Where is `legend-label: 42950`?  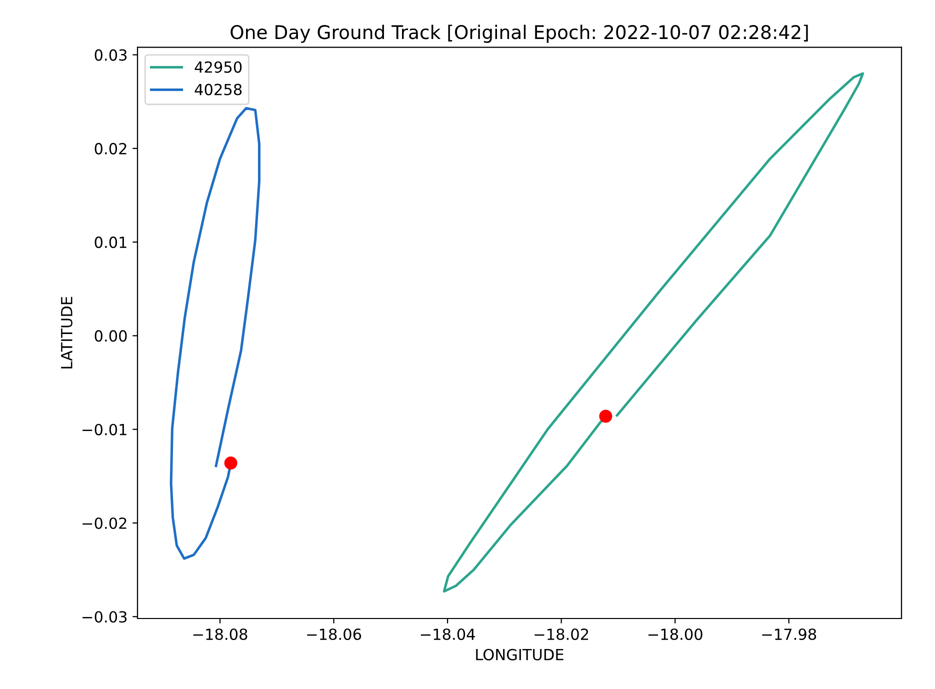 legend-label: 42950 is located at coordinates (218, 67).